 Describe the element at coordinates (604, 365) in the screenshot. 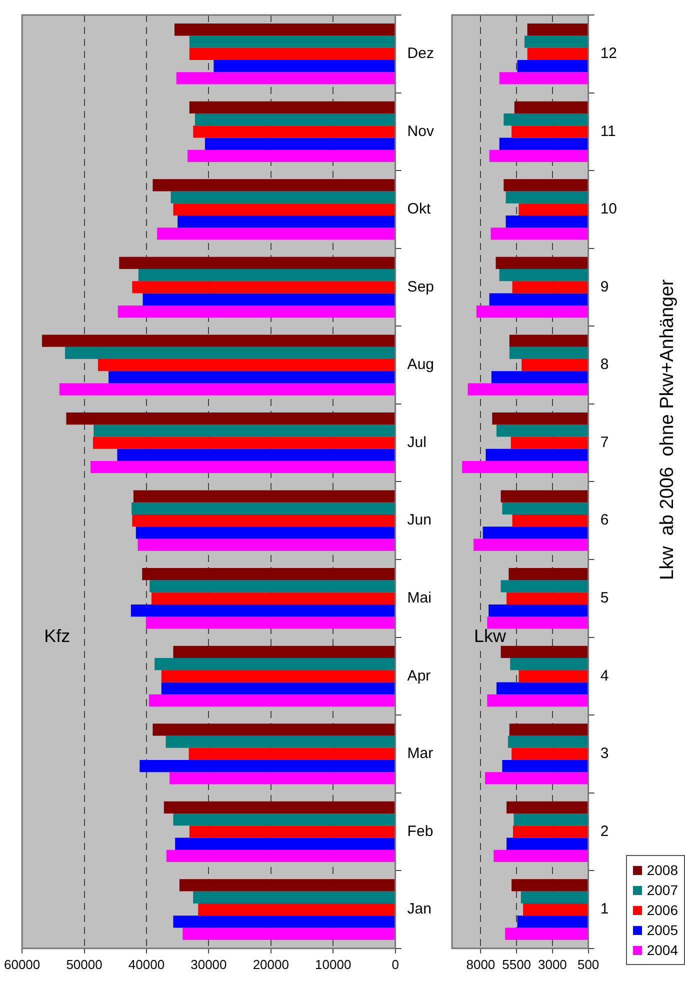

I see `y-tick-label: 8` at that location.